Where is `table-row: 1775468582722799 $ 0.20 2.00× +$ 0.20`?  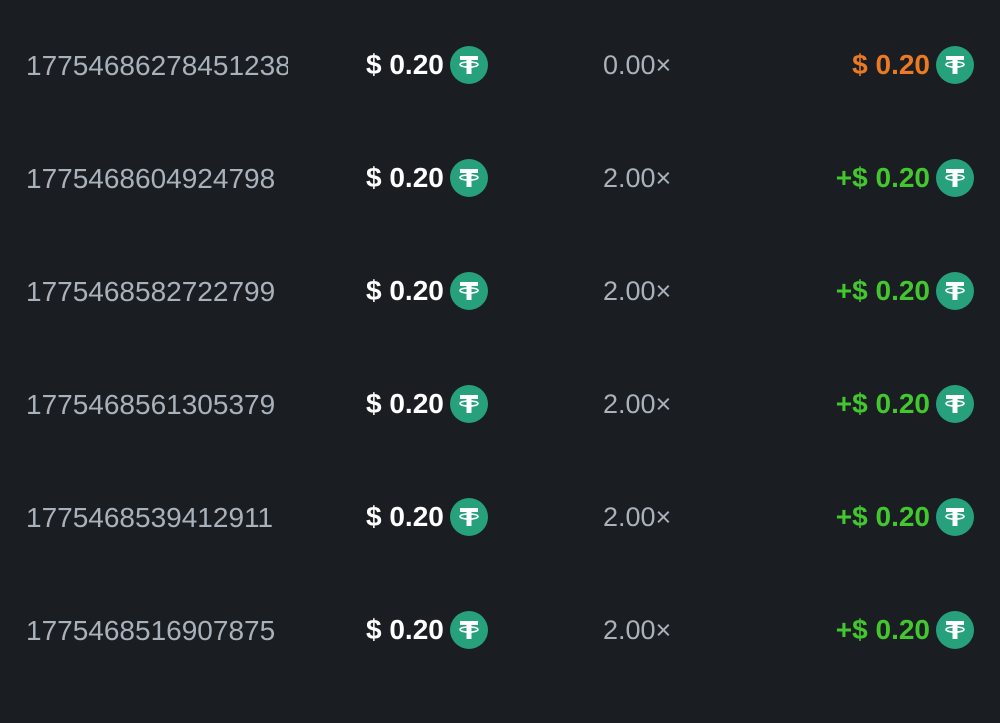 table-row: 1775468582722799 $ 0.20 2.00× +$ 0.20 is located at coordinates (500, 294).